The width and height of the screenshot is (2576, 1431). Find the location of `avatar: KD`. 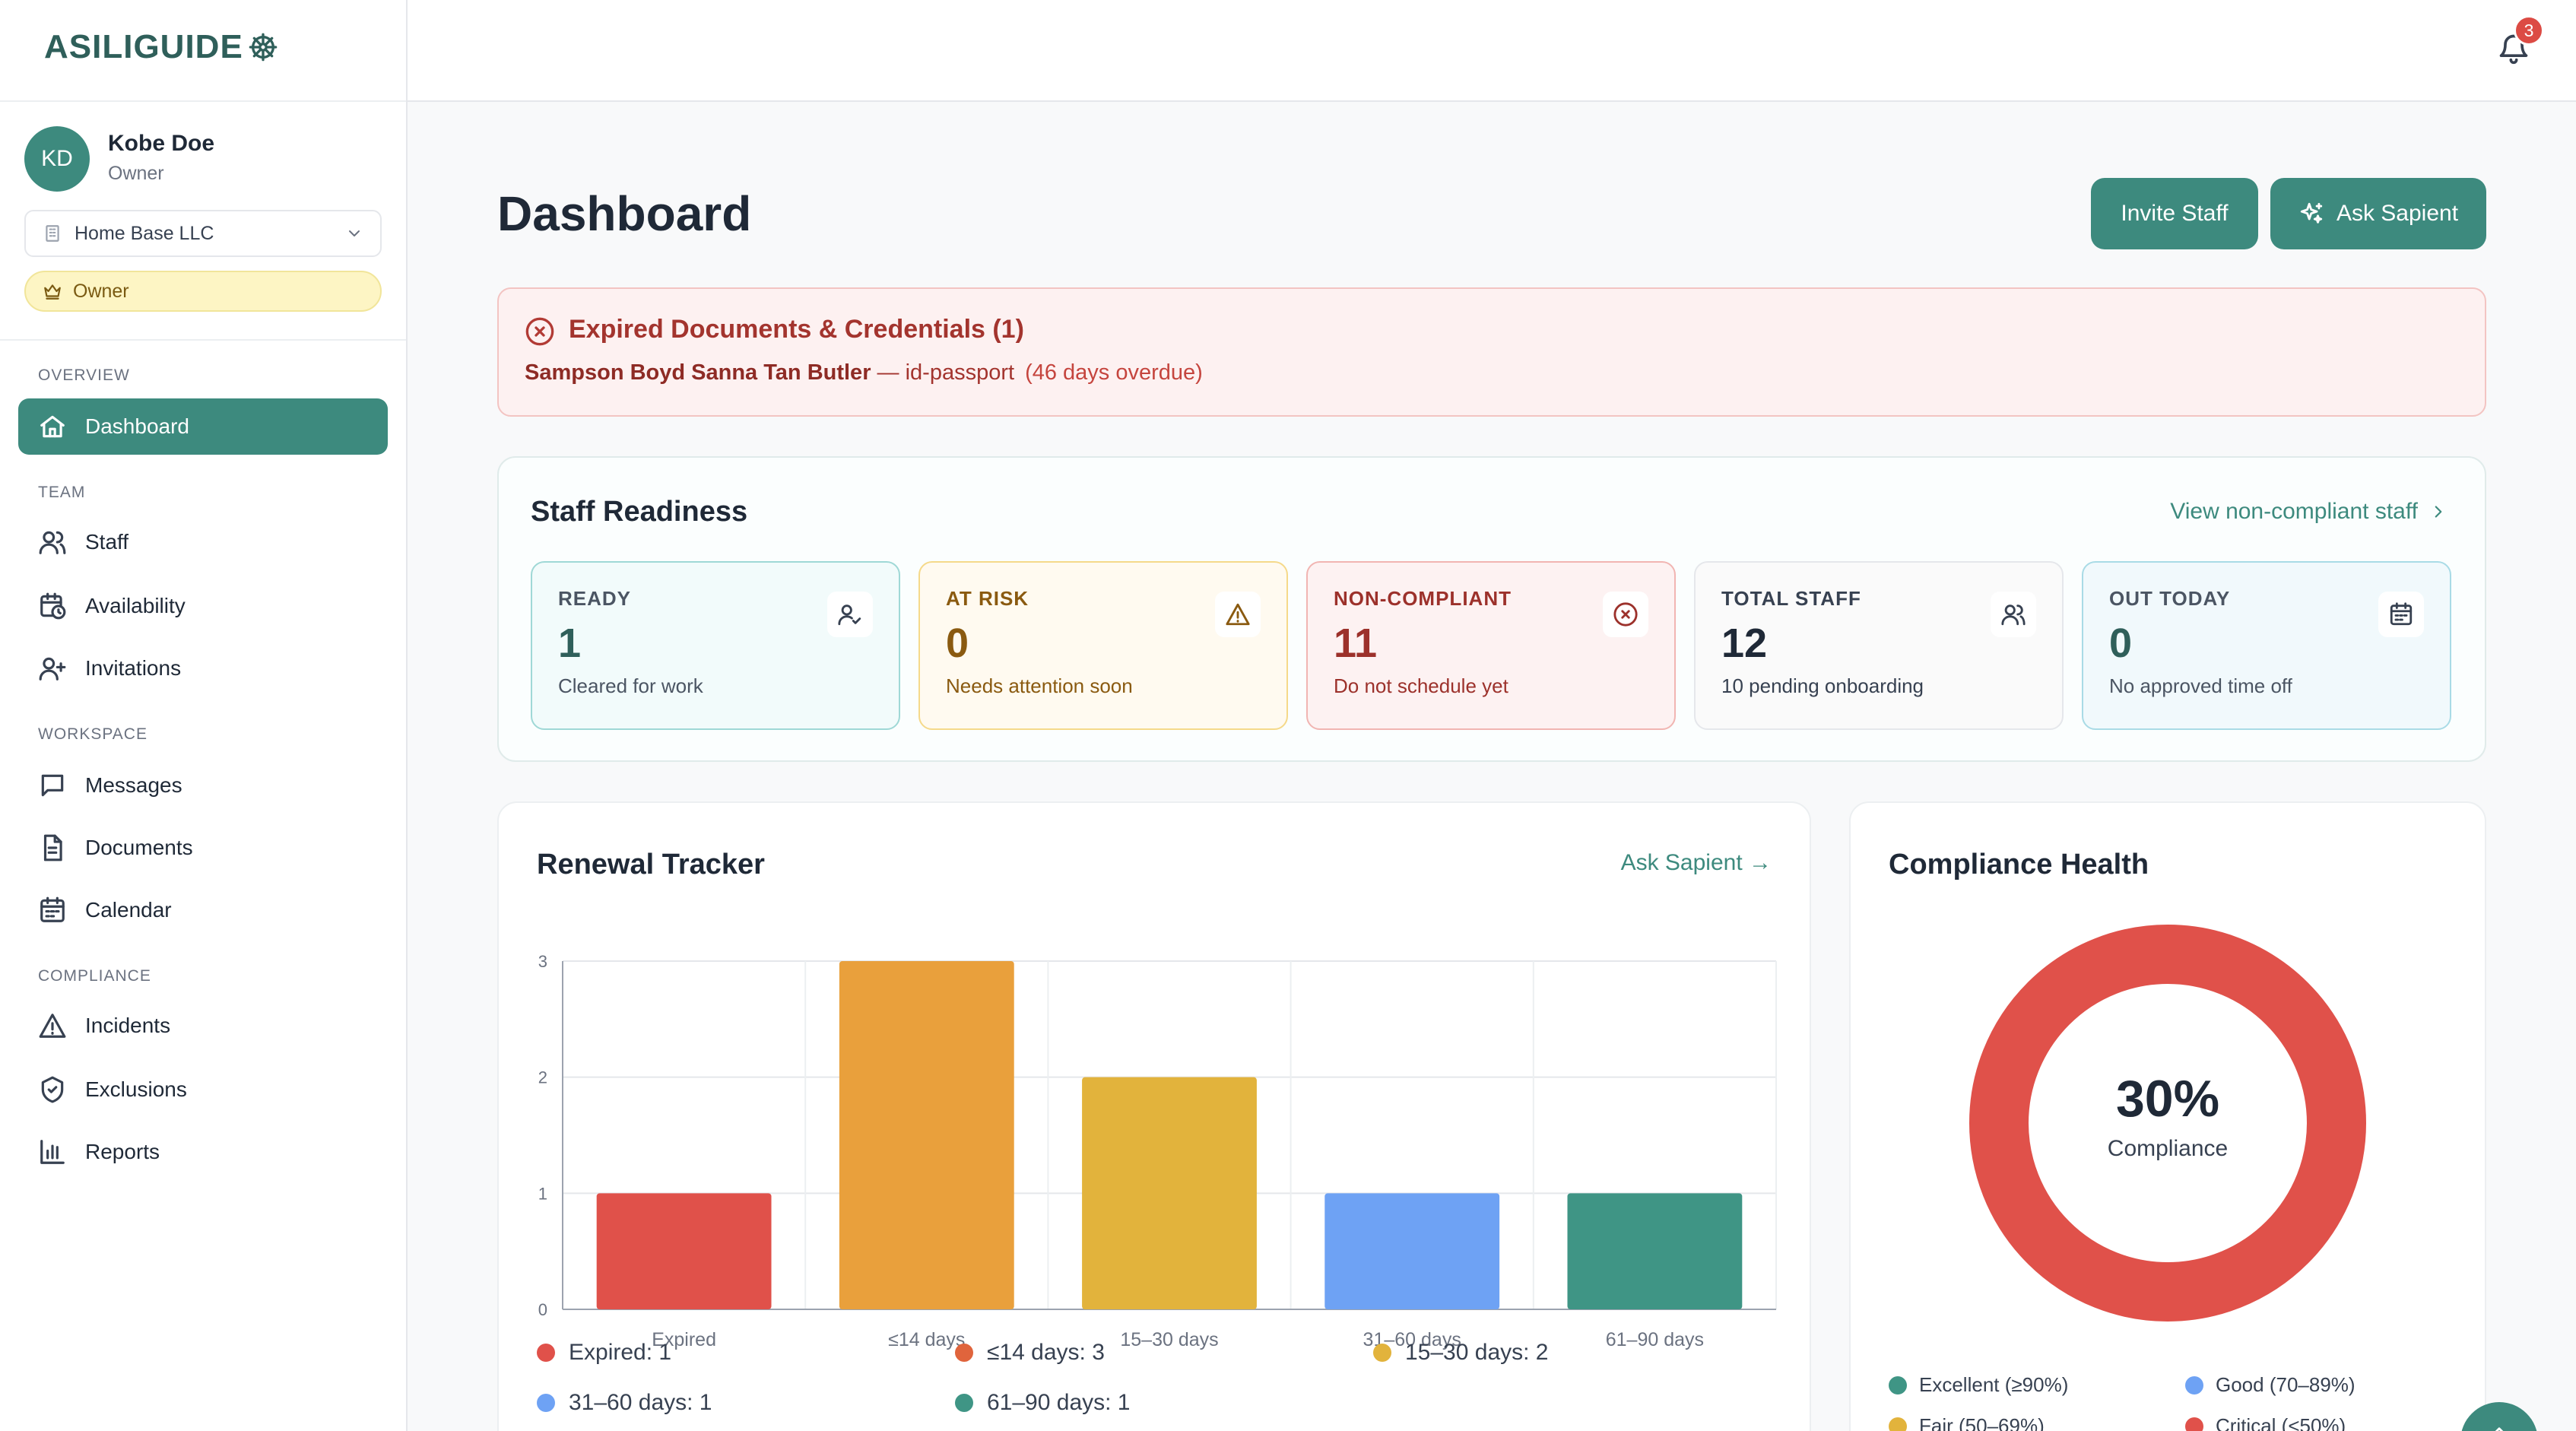

avatar: KD is located at coordinates (57, 159).